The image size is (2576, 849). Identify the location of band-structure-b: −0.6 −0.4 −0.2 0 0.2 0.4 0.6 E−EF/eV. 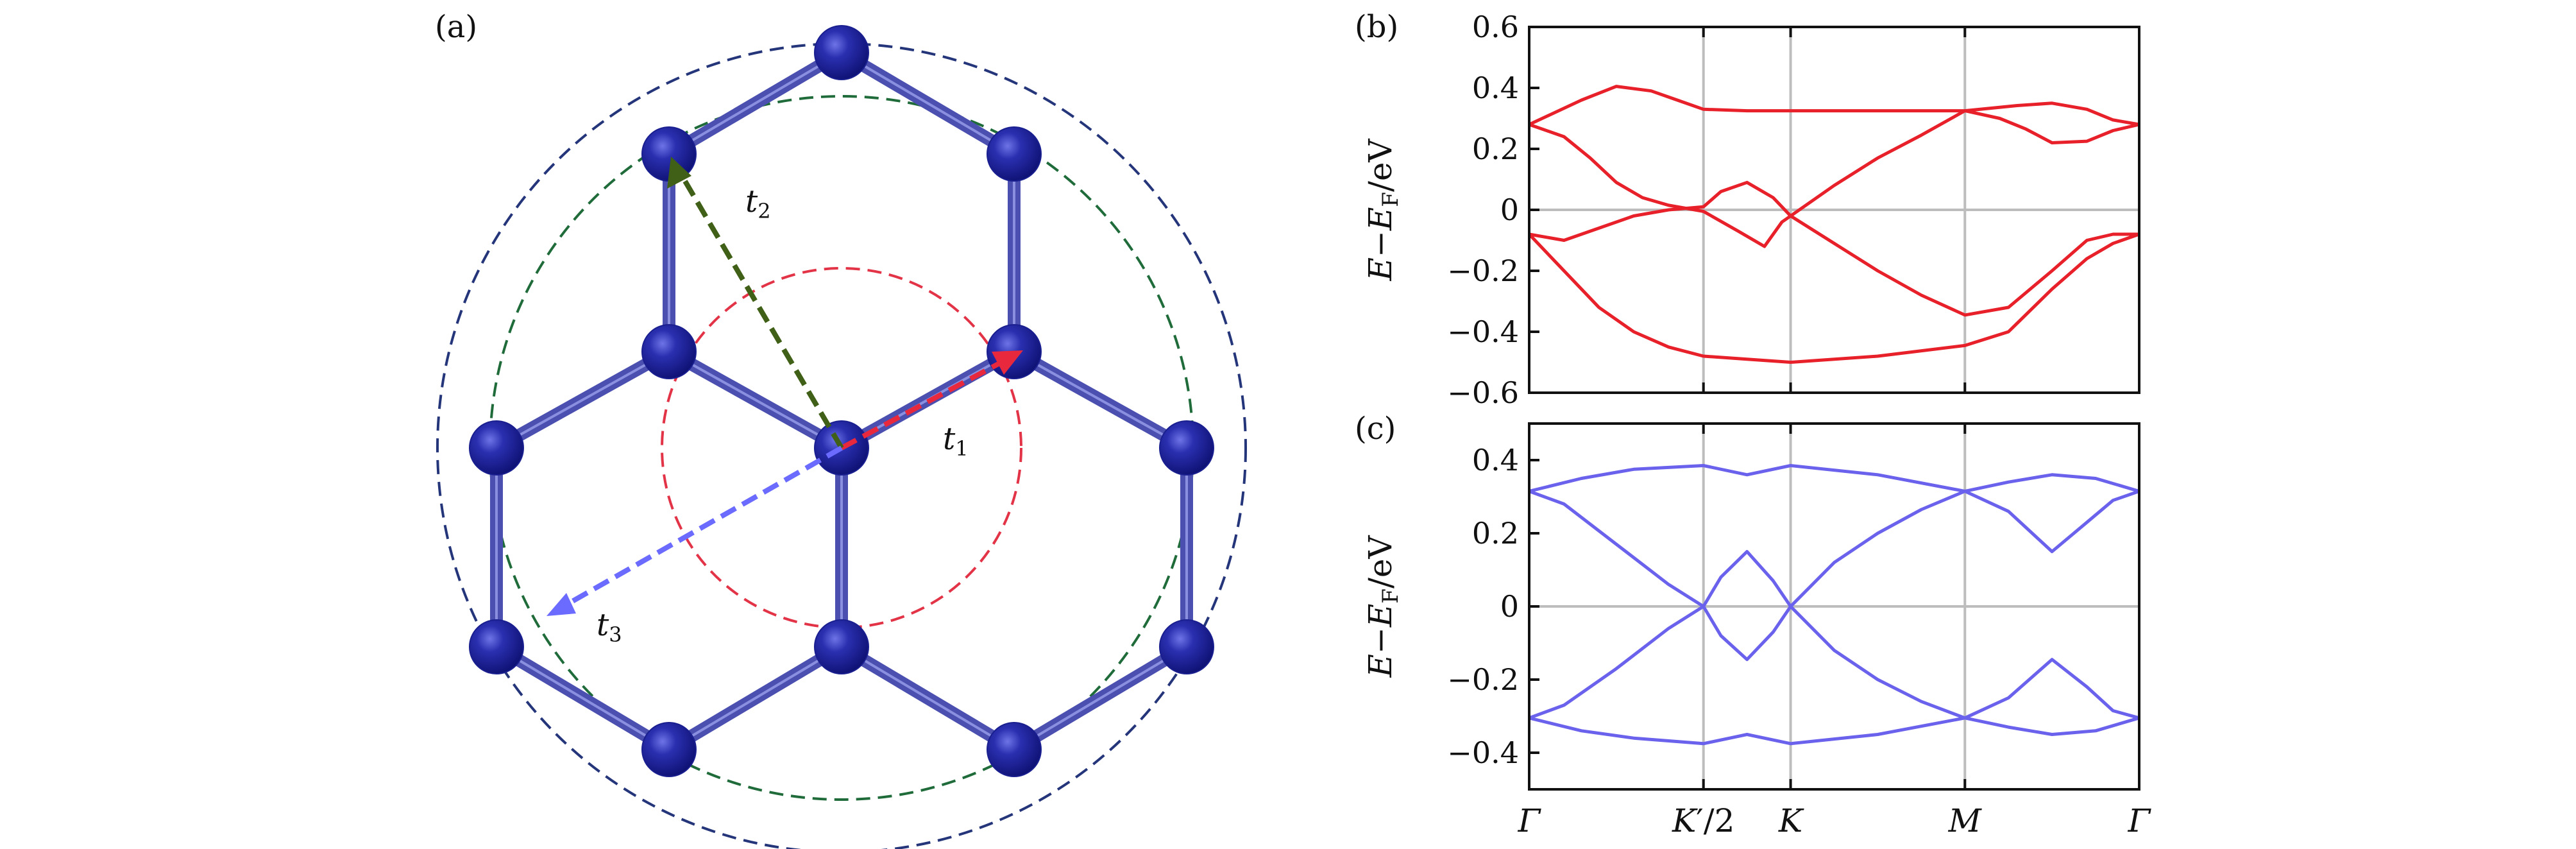
(1751, 210).